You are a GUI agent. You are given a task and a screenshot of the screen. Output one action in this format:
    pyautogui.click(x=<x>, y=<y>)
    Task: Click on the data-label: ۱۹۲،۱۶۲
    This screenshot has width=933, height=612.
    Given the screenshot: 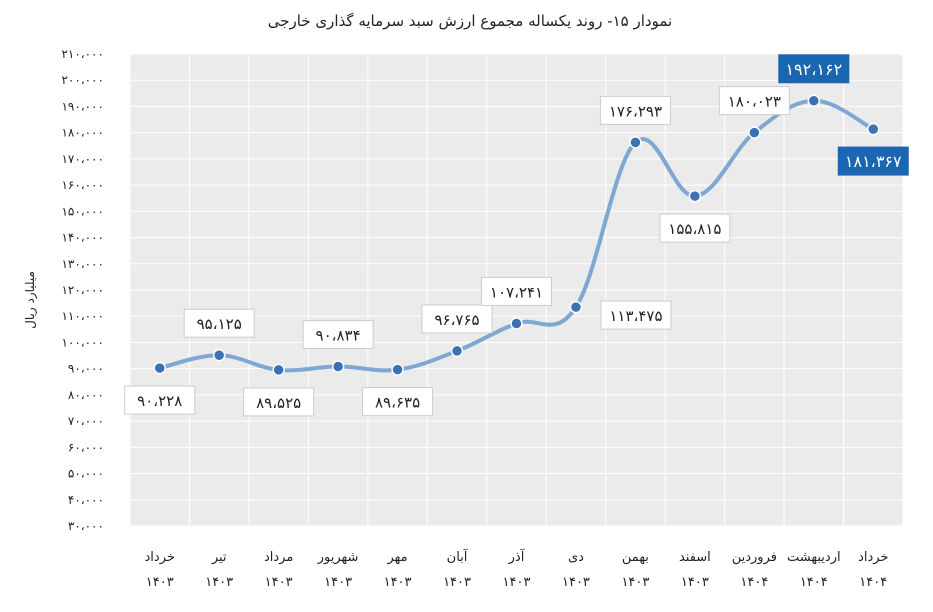 What is the action you would take?
    pyautogui.click(x=813, y=69)
    